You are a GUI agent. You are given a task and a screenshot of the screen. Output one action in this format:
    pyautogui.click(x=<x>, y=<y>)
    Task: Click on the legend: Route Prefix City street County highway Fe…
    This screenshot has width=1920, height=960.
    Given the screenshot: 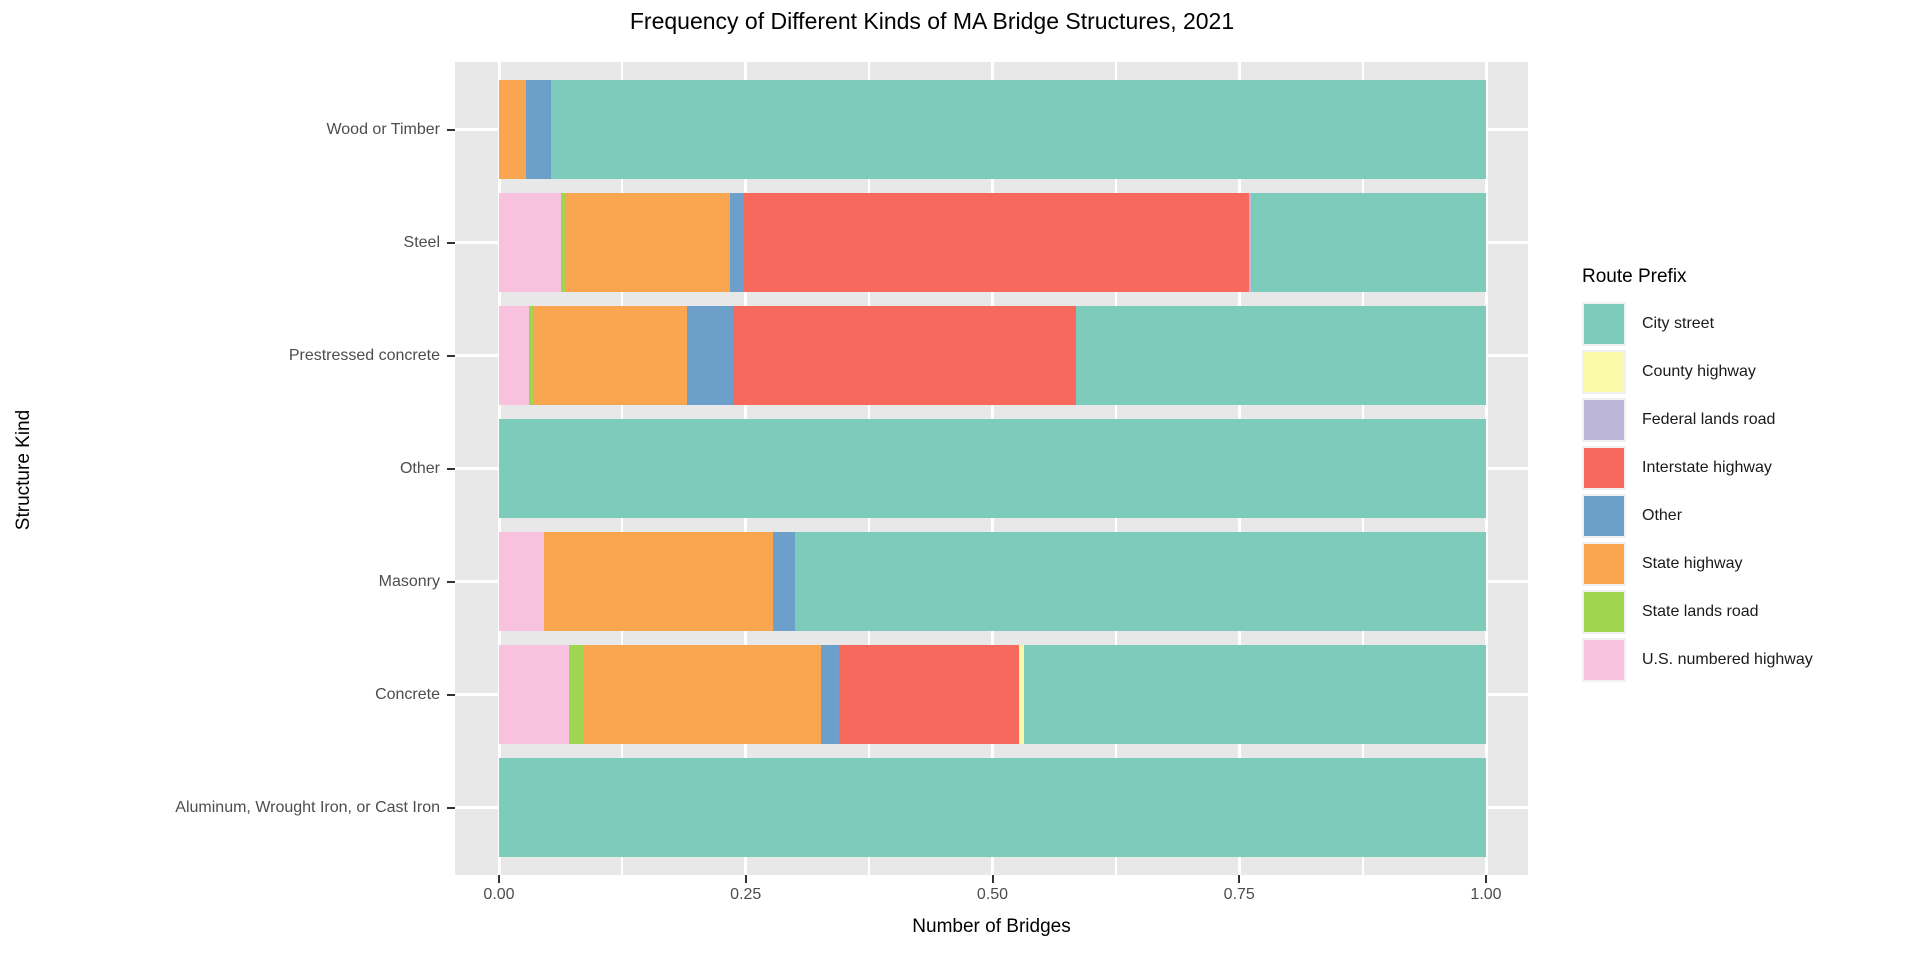 What is the action you would take?
    pyautogui.click(x=1697, y=476)
    